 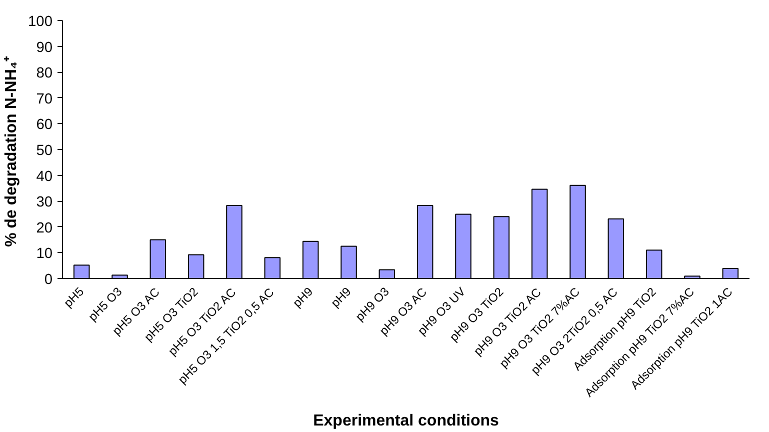 What do you see at coordinates (44, 48) in the screenshot?
I see `y-tick-label: 90` at bounding box center [44, 48].